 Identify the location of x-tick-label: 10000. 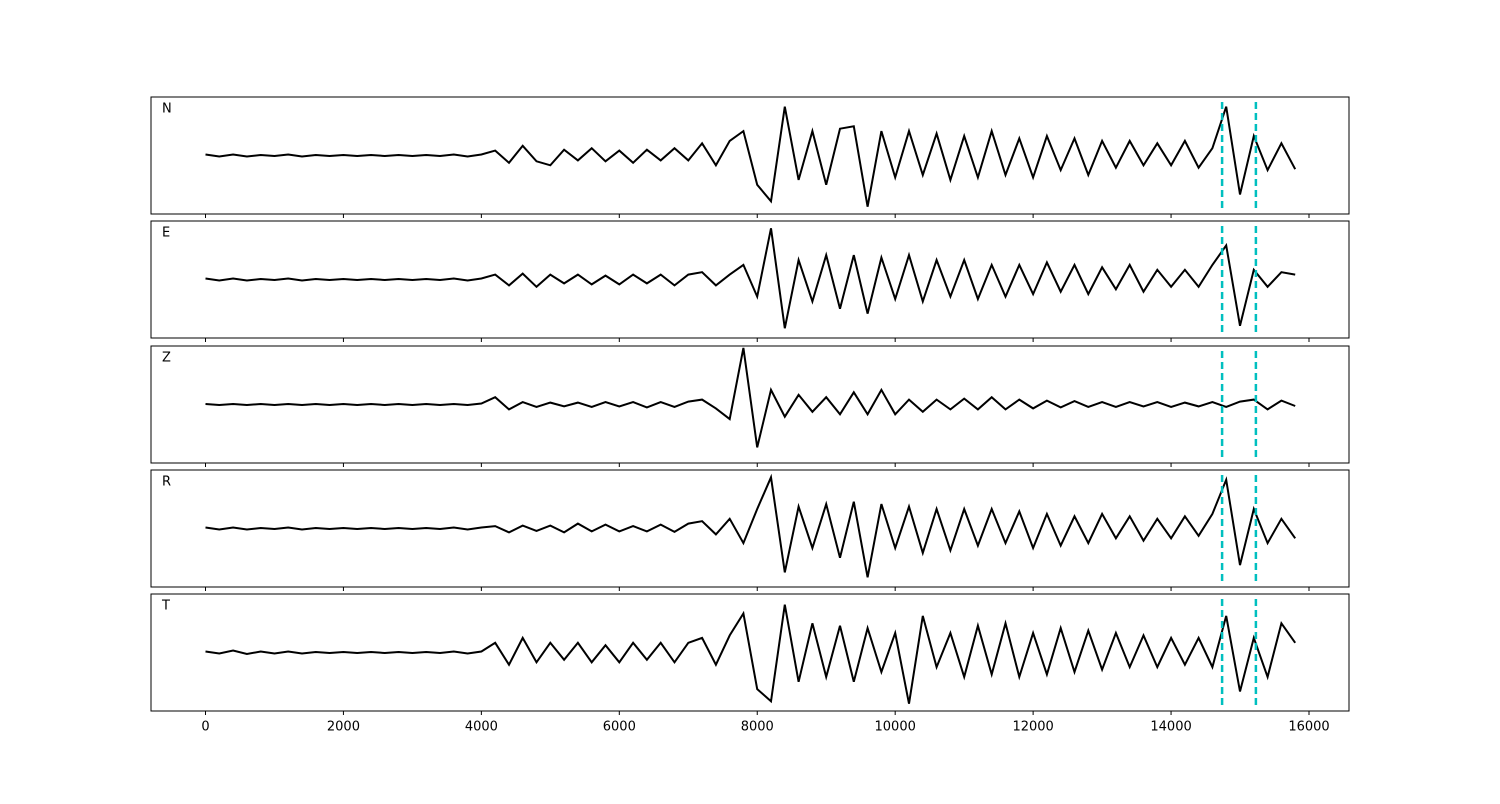
(895, 727).